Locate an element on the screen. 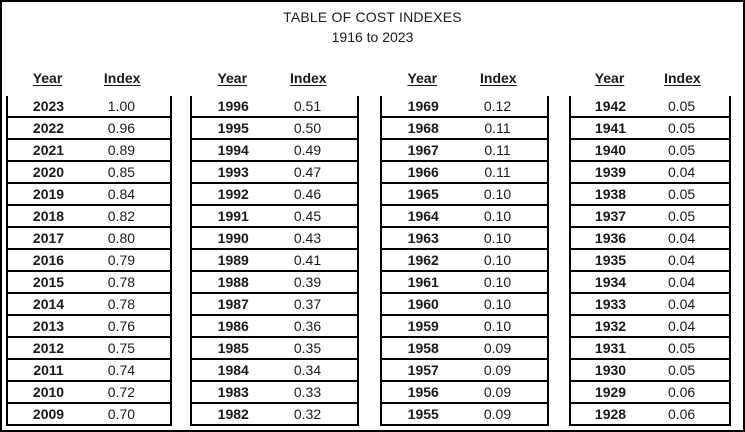 The width and height of the screenshot is (745, 432). year-cell: 1967 is located at coordinates (423, 150).